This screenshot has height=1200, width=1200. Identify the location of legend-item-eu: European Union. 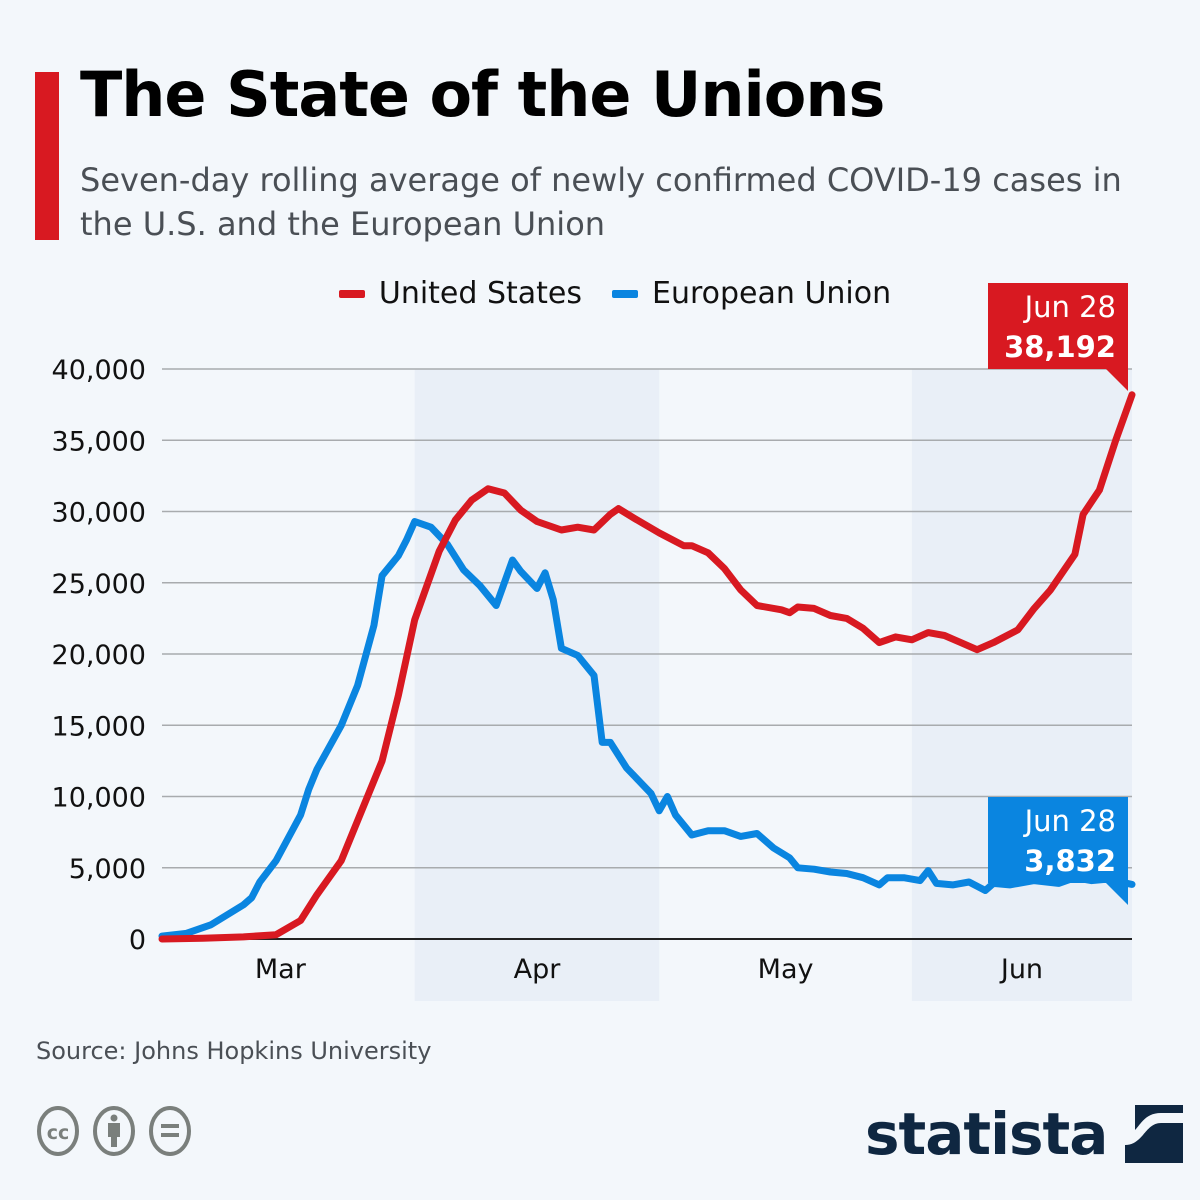
(751, 293).